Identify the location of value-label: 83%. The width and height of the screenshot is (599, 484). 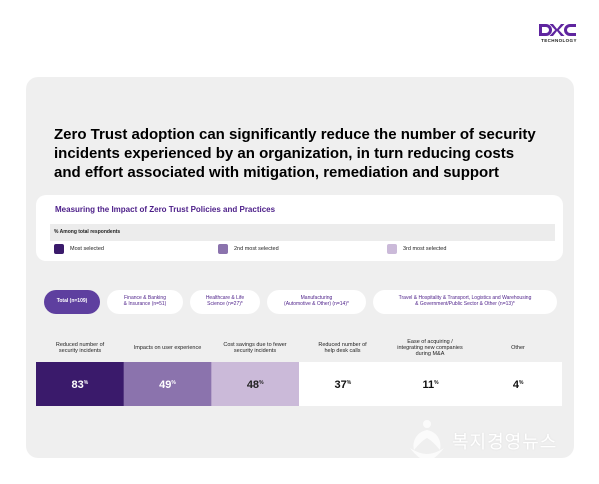
(79, 385).